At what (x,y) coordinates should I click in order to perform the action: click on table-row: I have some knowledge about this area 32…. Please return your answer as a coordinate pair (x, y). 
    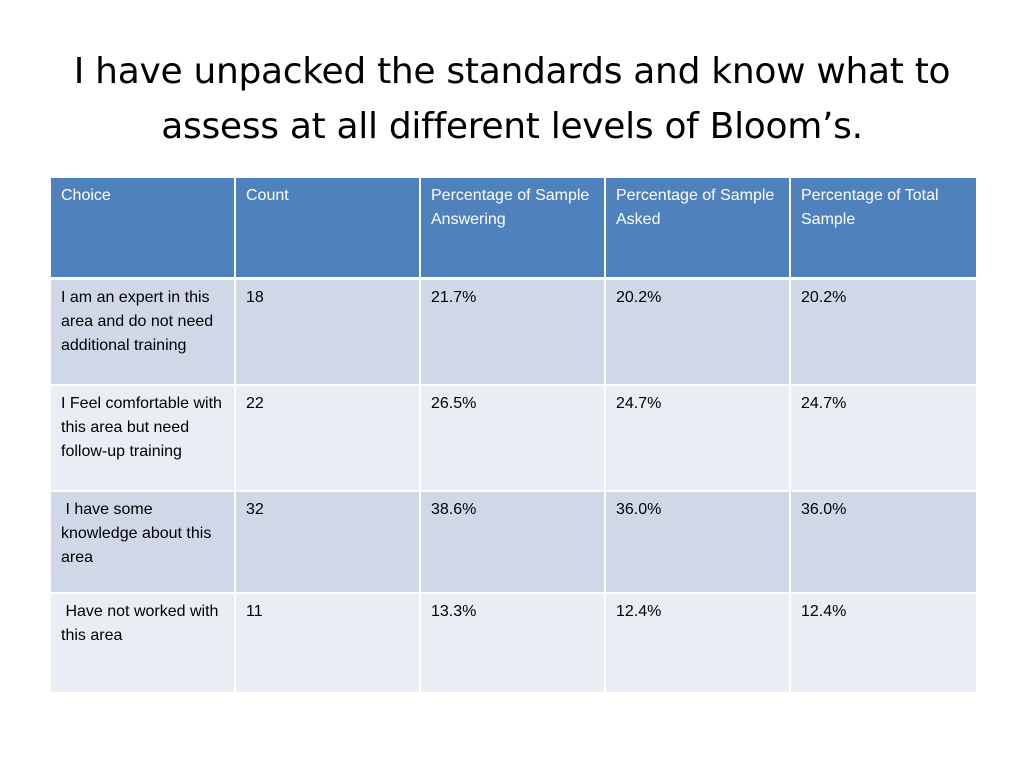
    Looking at the image, I should click on (513, 543).